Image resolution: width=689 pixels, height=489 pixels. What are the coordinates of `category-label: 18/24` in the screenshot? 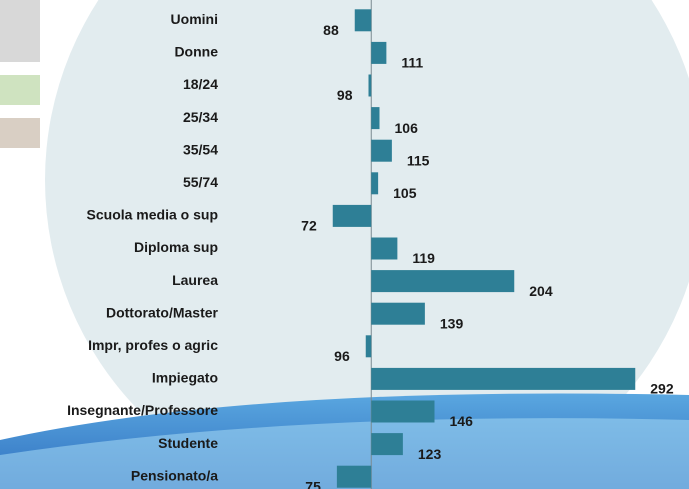 It's located at (200, 84).